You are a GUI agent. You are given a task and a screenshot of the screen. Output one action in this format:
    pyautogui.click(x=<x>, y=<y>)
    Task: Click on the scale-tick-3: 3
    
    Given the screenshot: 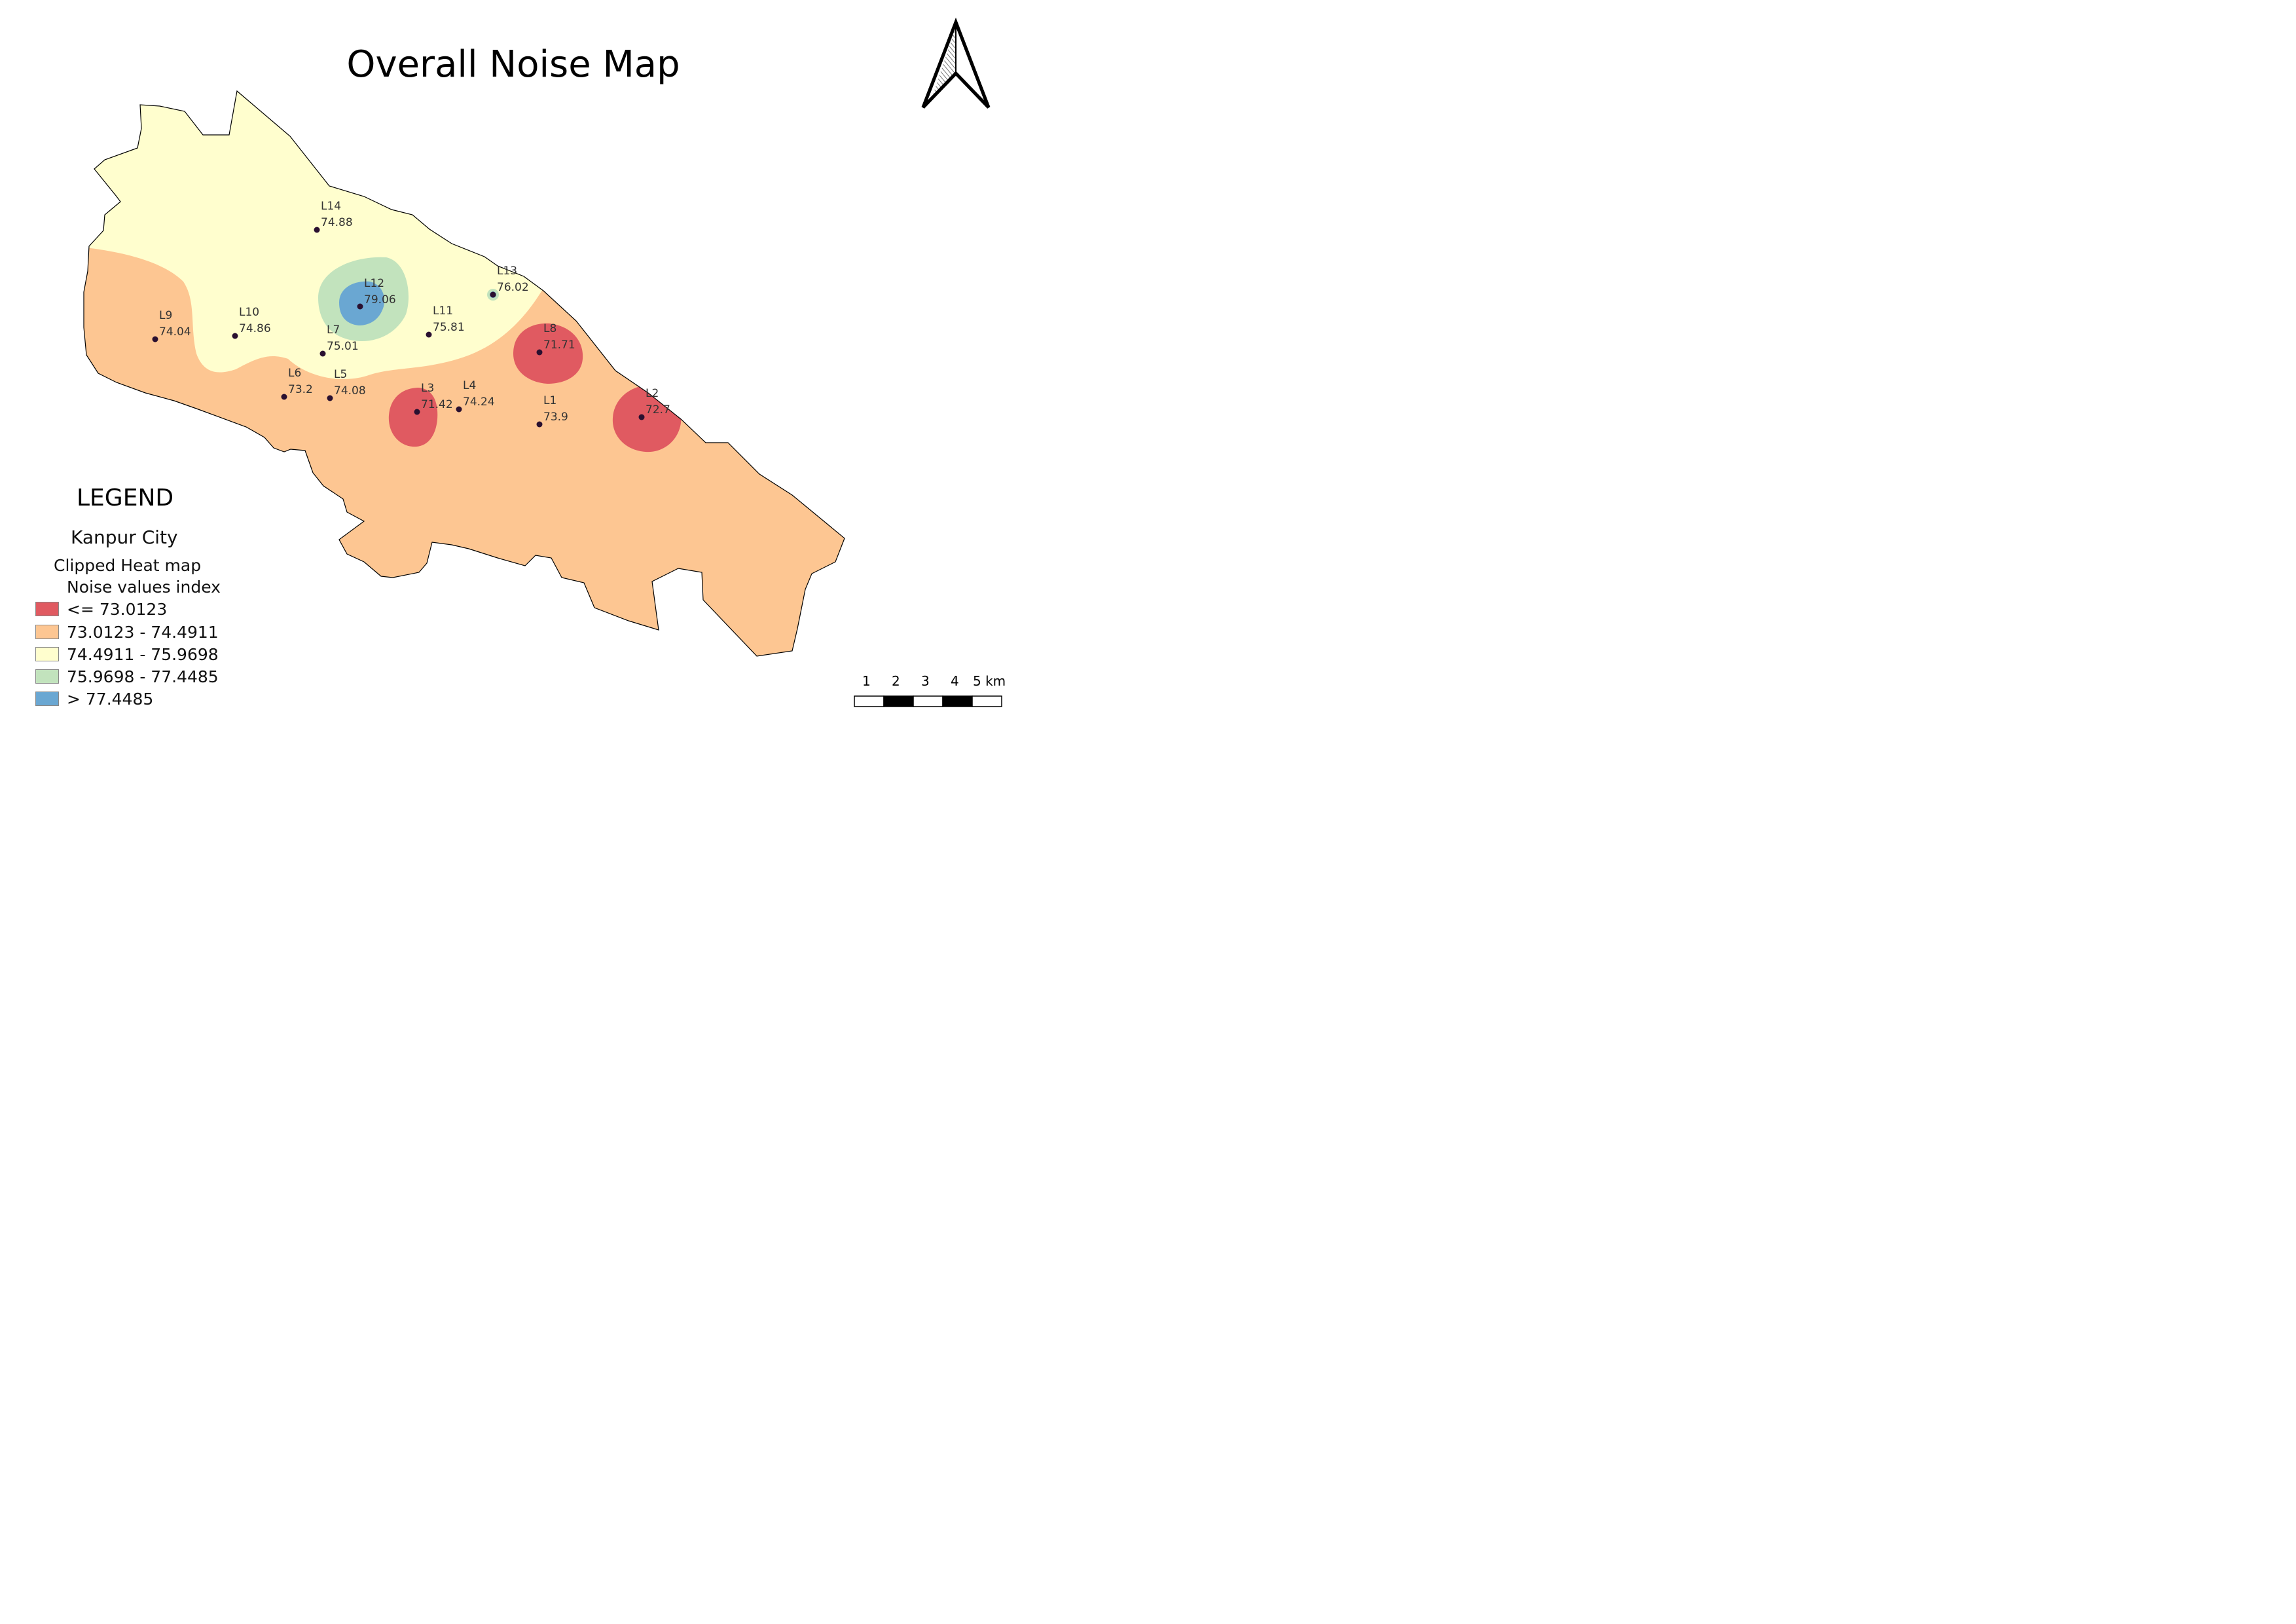 What is the action you would take?
    pyautogui.click(x=925, y=681)
    